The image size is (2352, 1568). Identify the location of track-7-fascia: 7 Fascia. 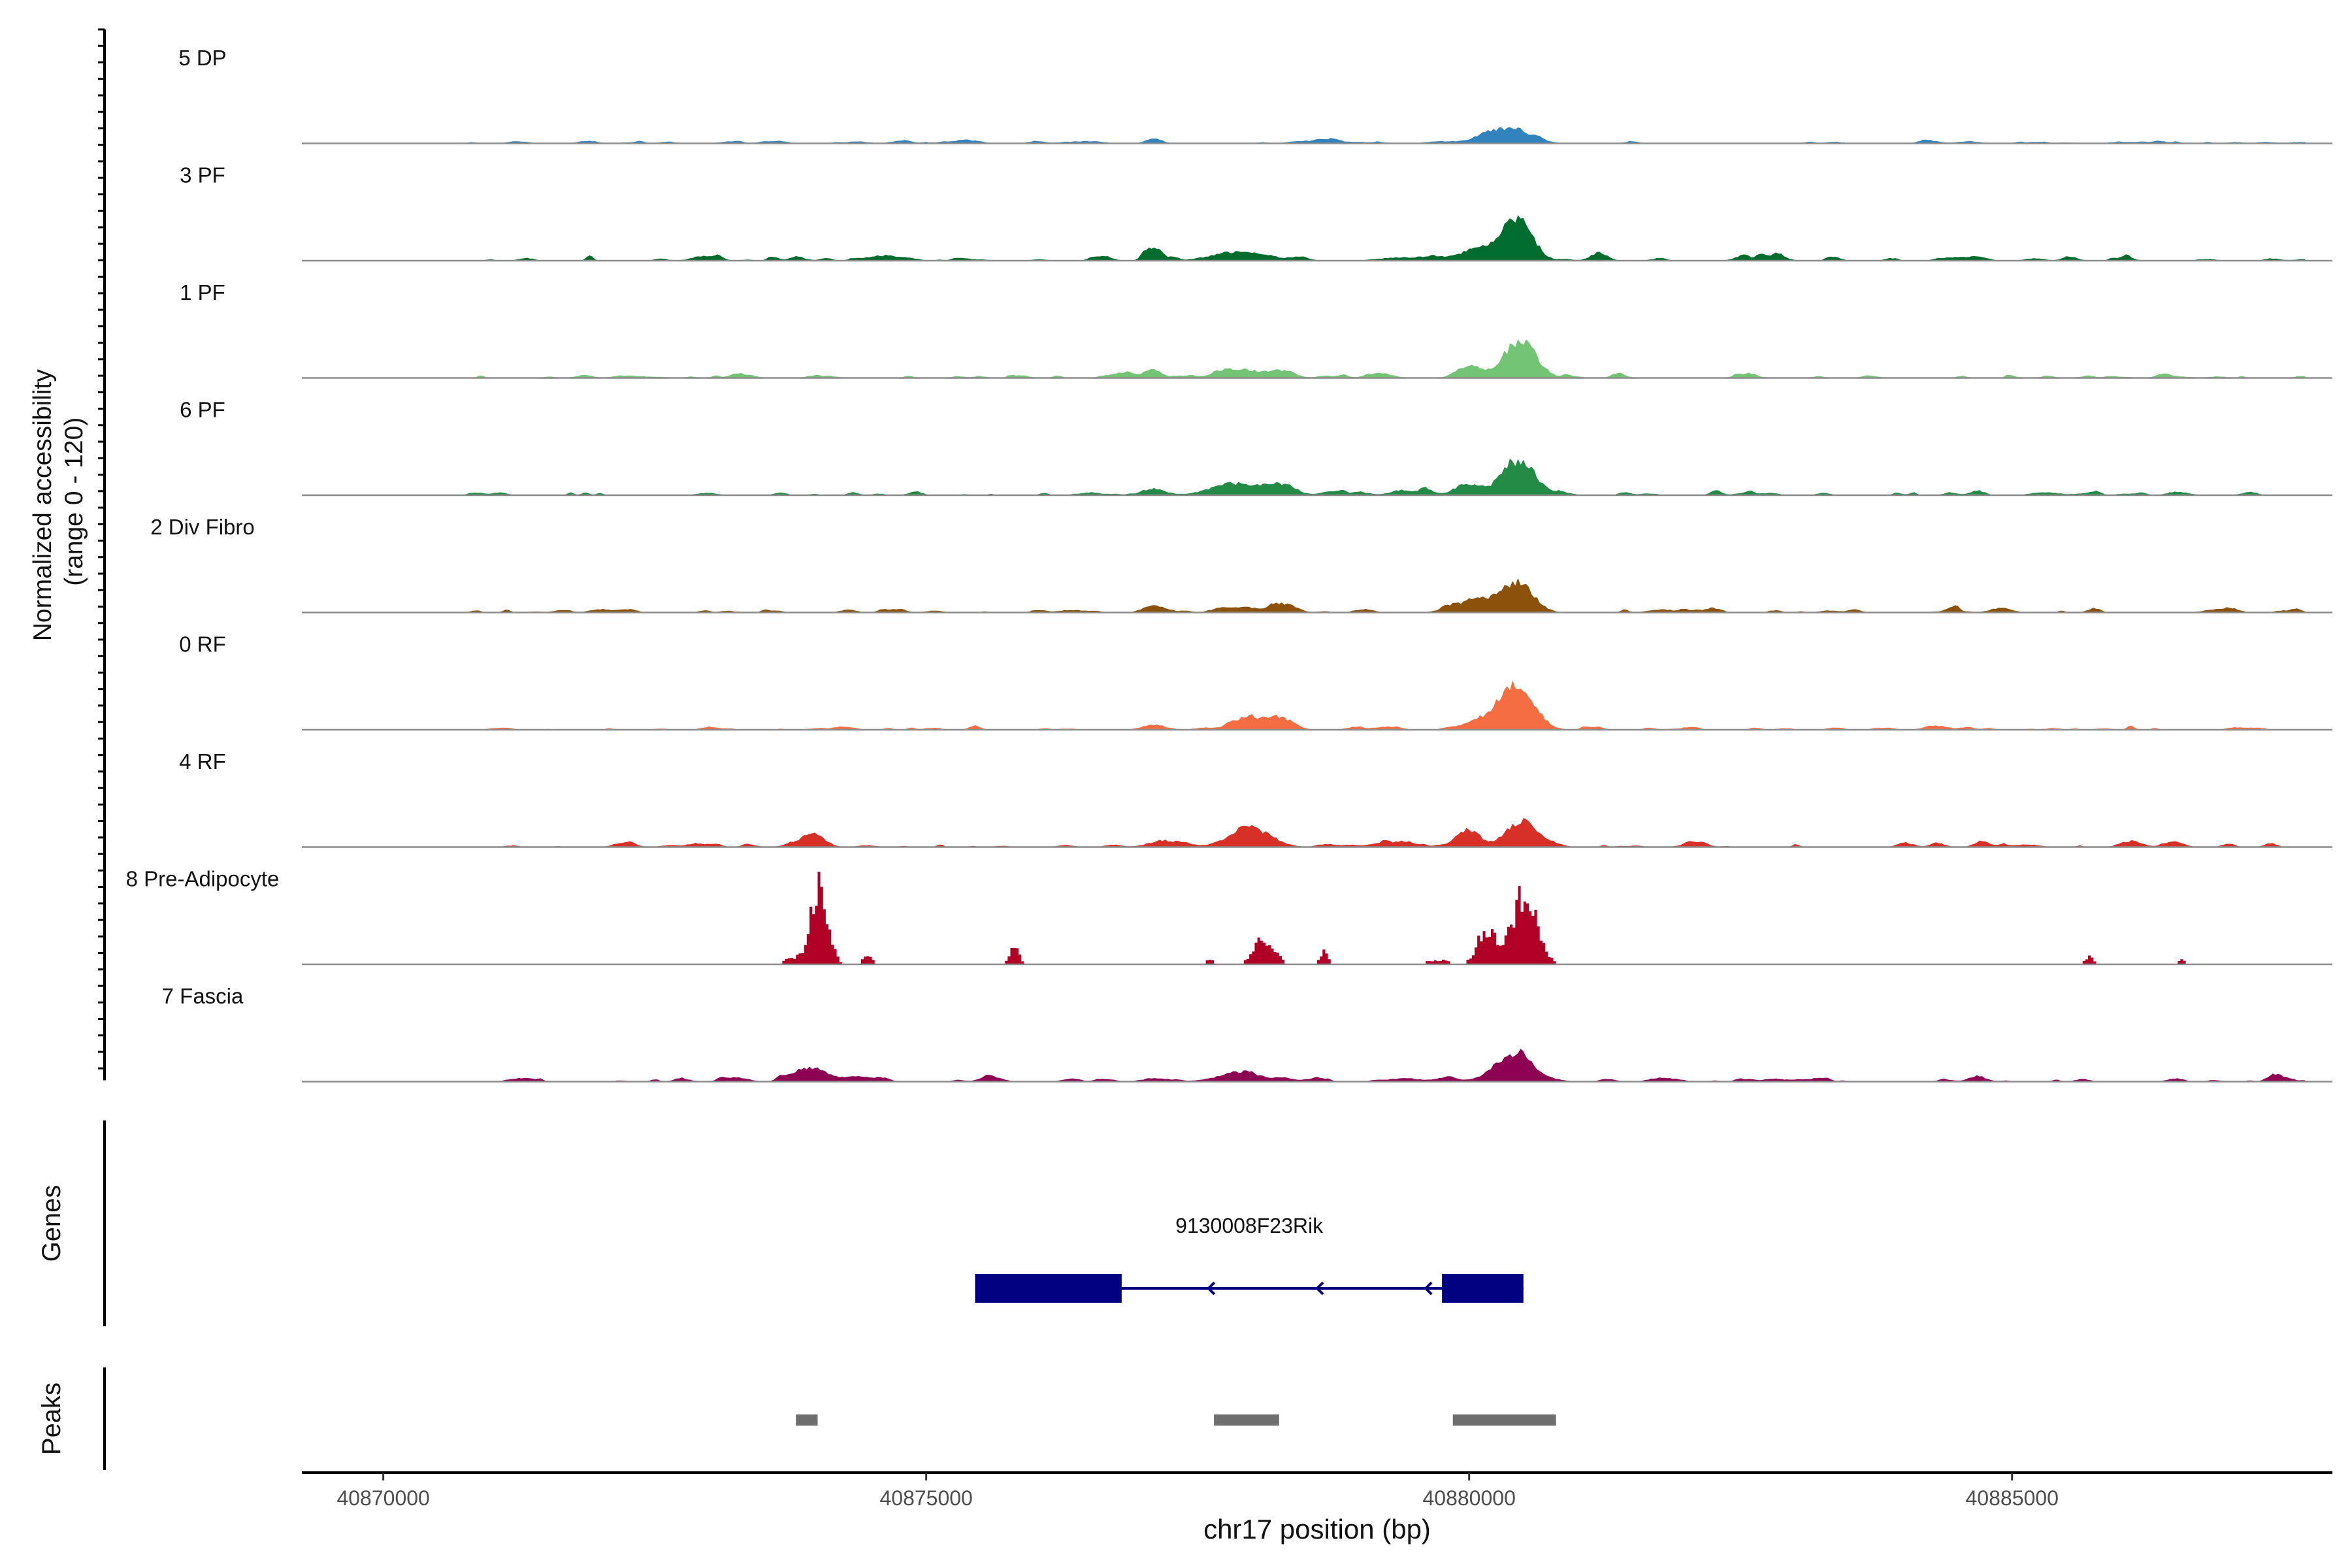
(1247, 1033).